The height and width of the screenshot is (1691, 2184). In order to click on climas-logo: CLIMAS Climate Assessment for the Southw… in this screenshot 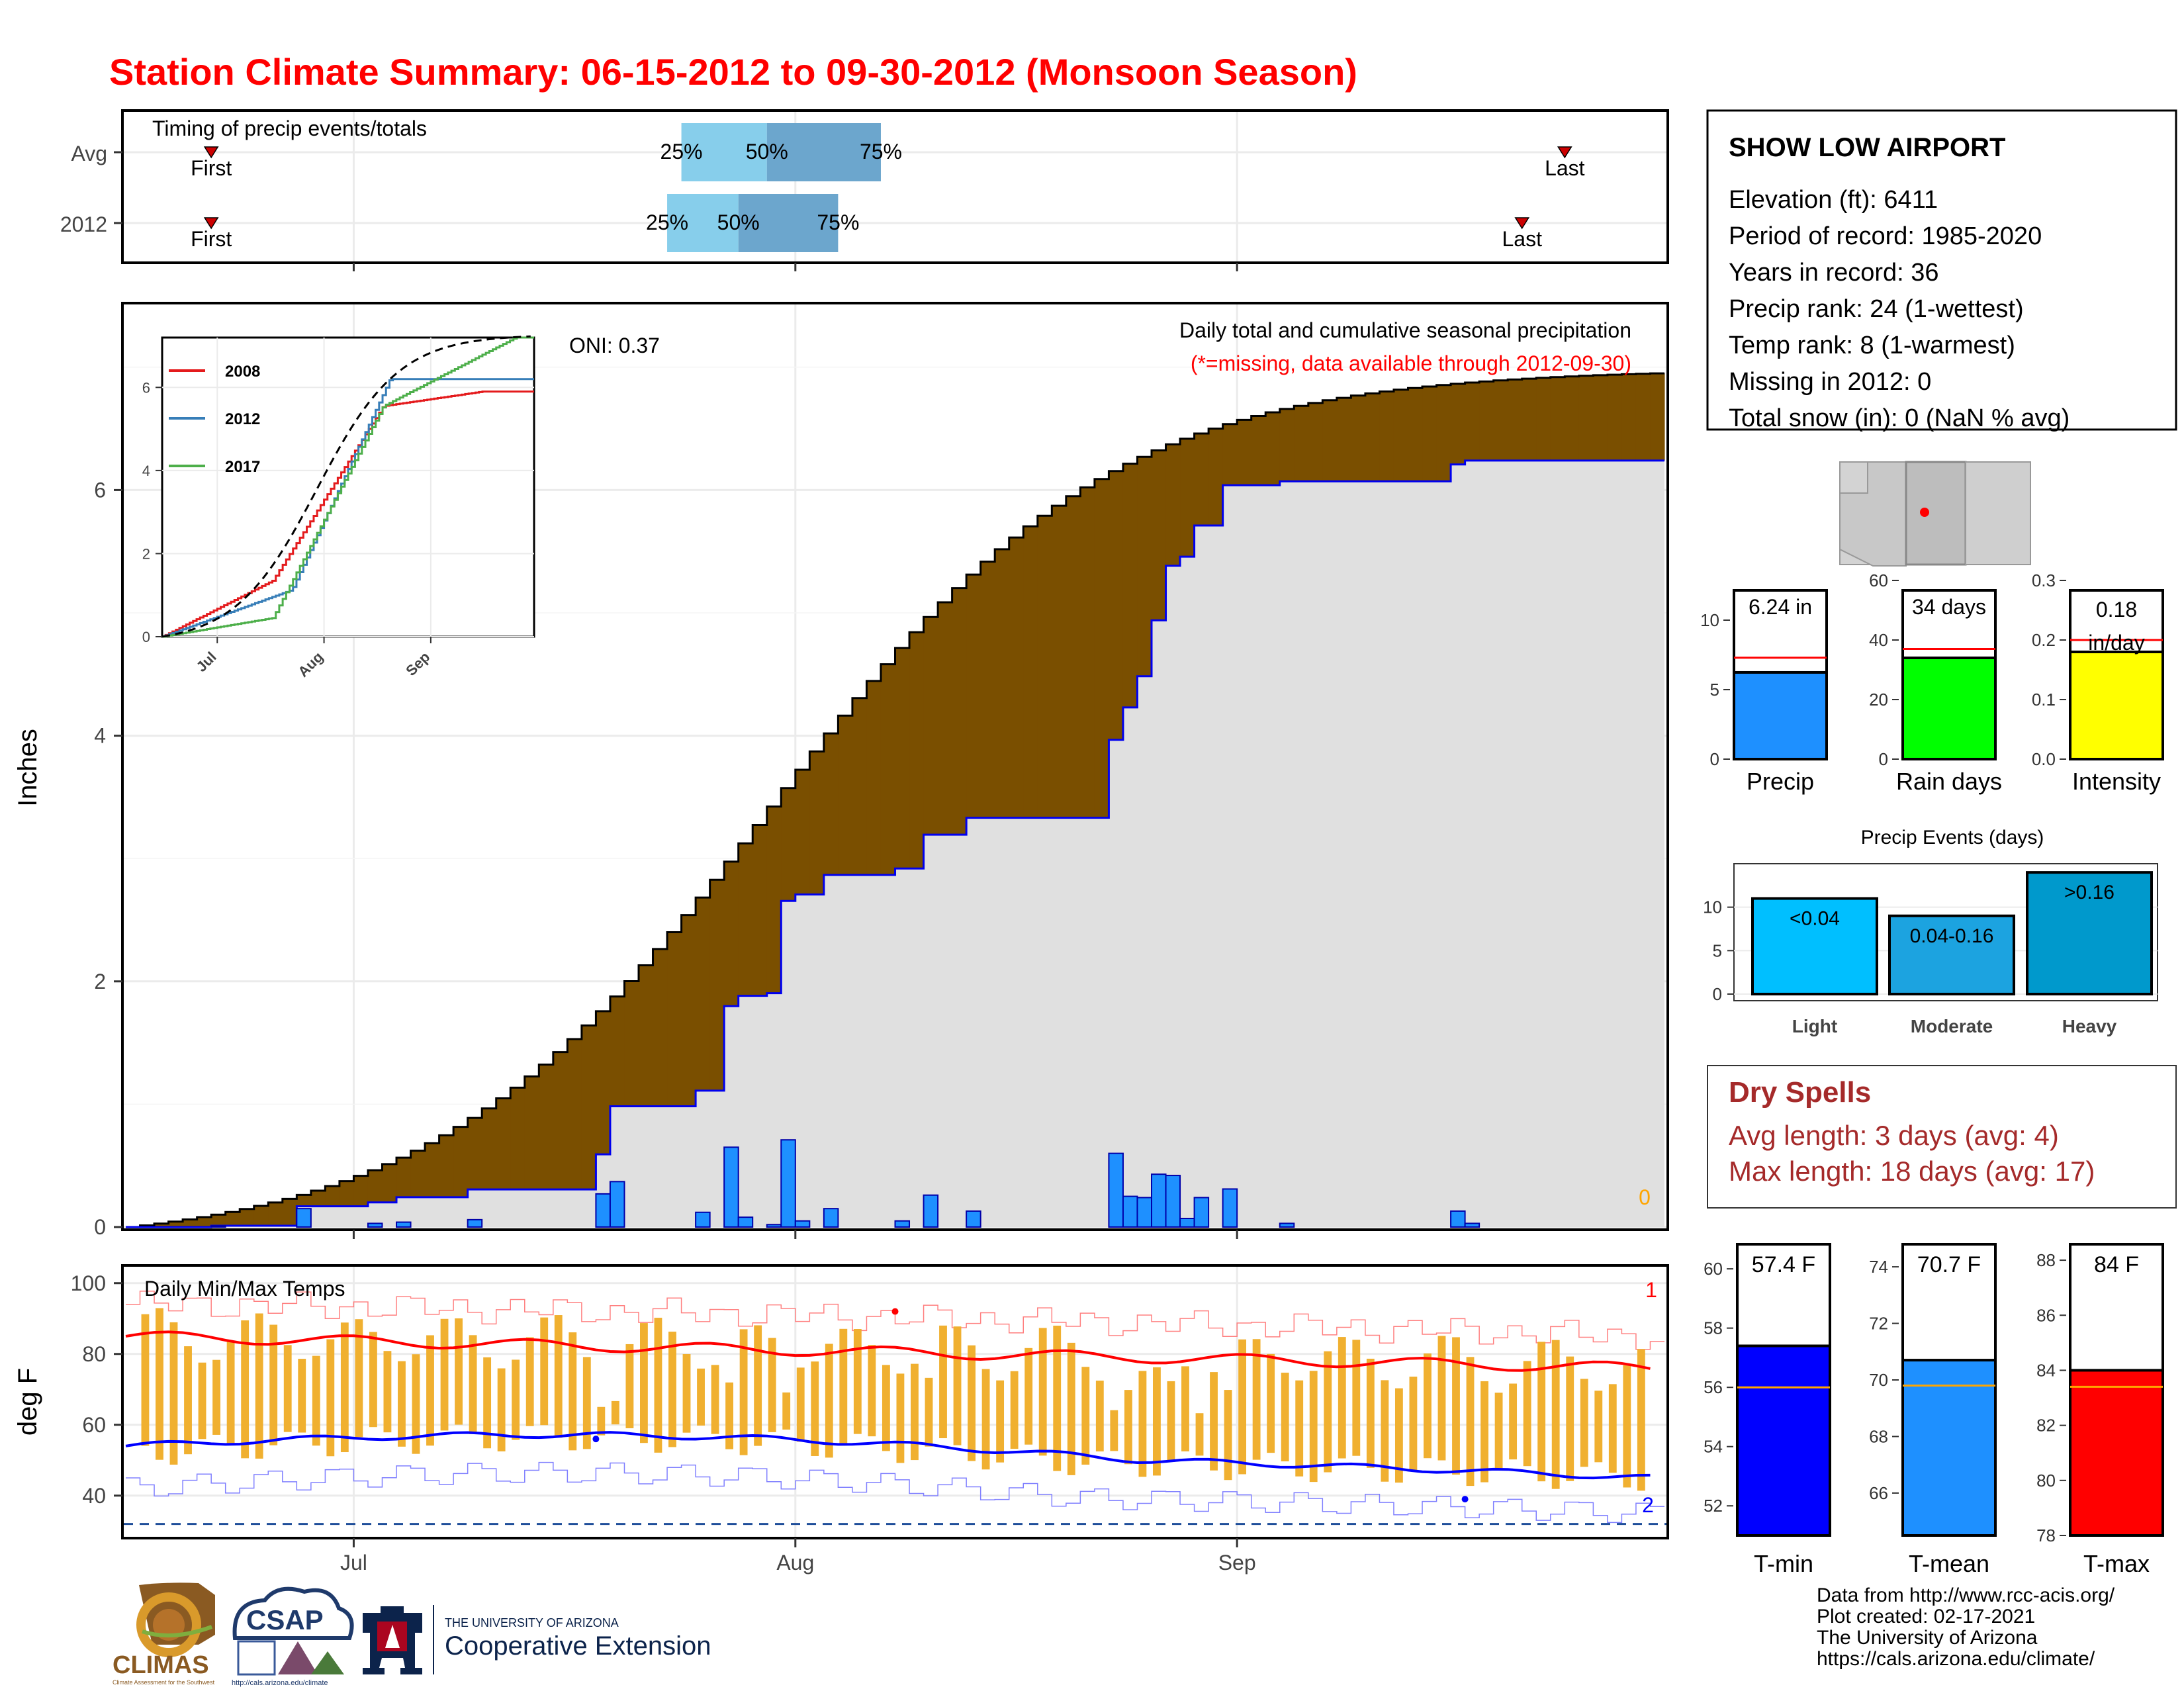, I will do `click(164, 1634)`.